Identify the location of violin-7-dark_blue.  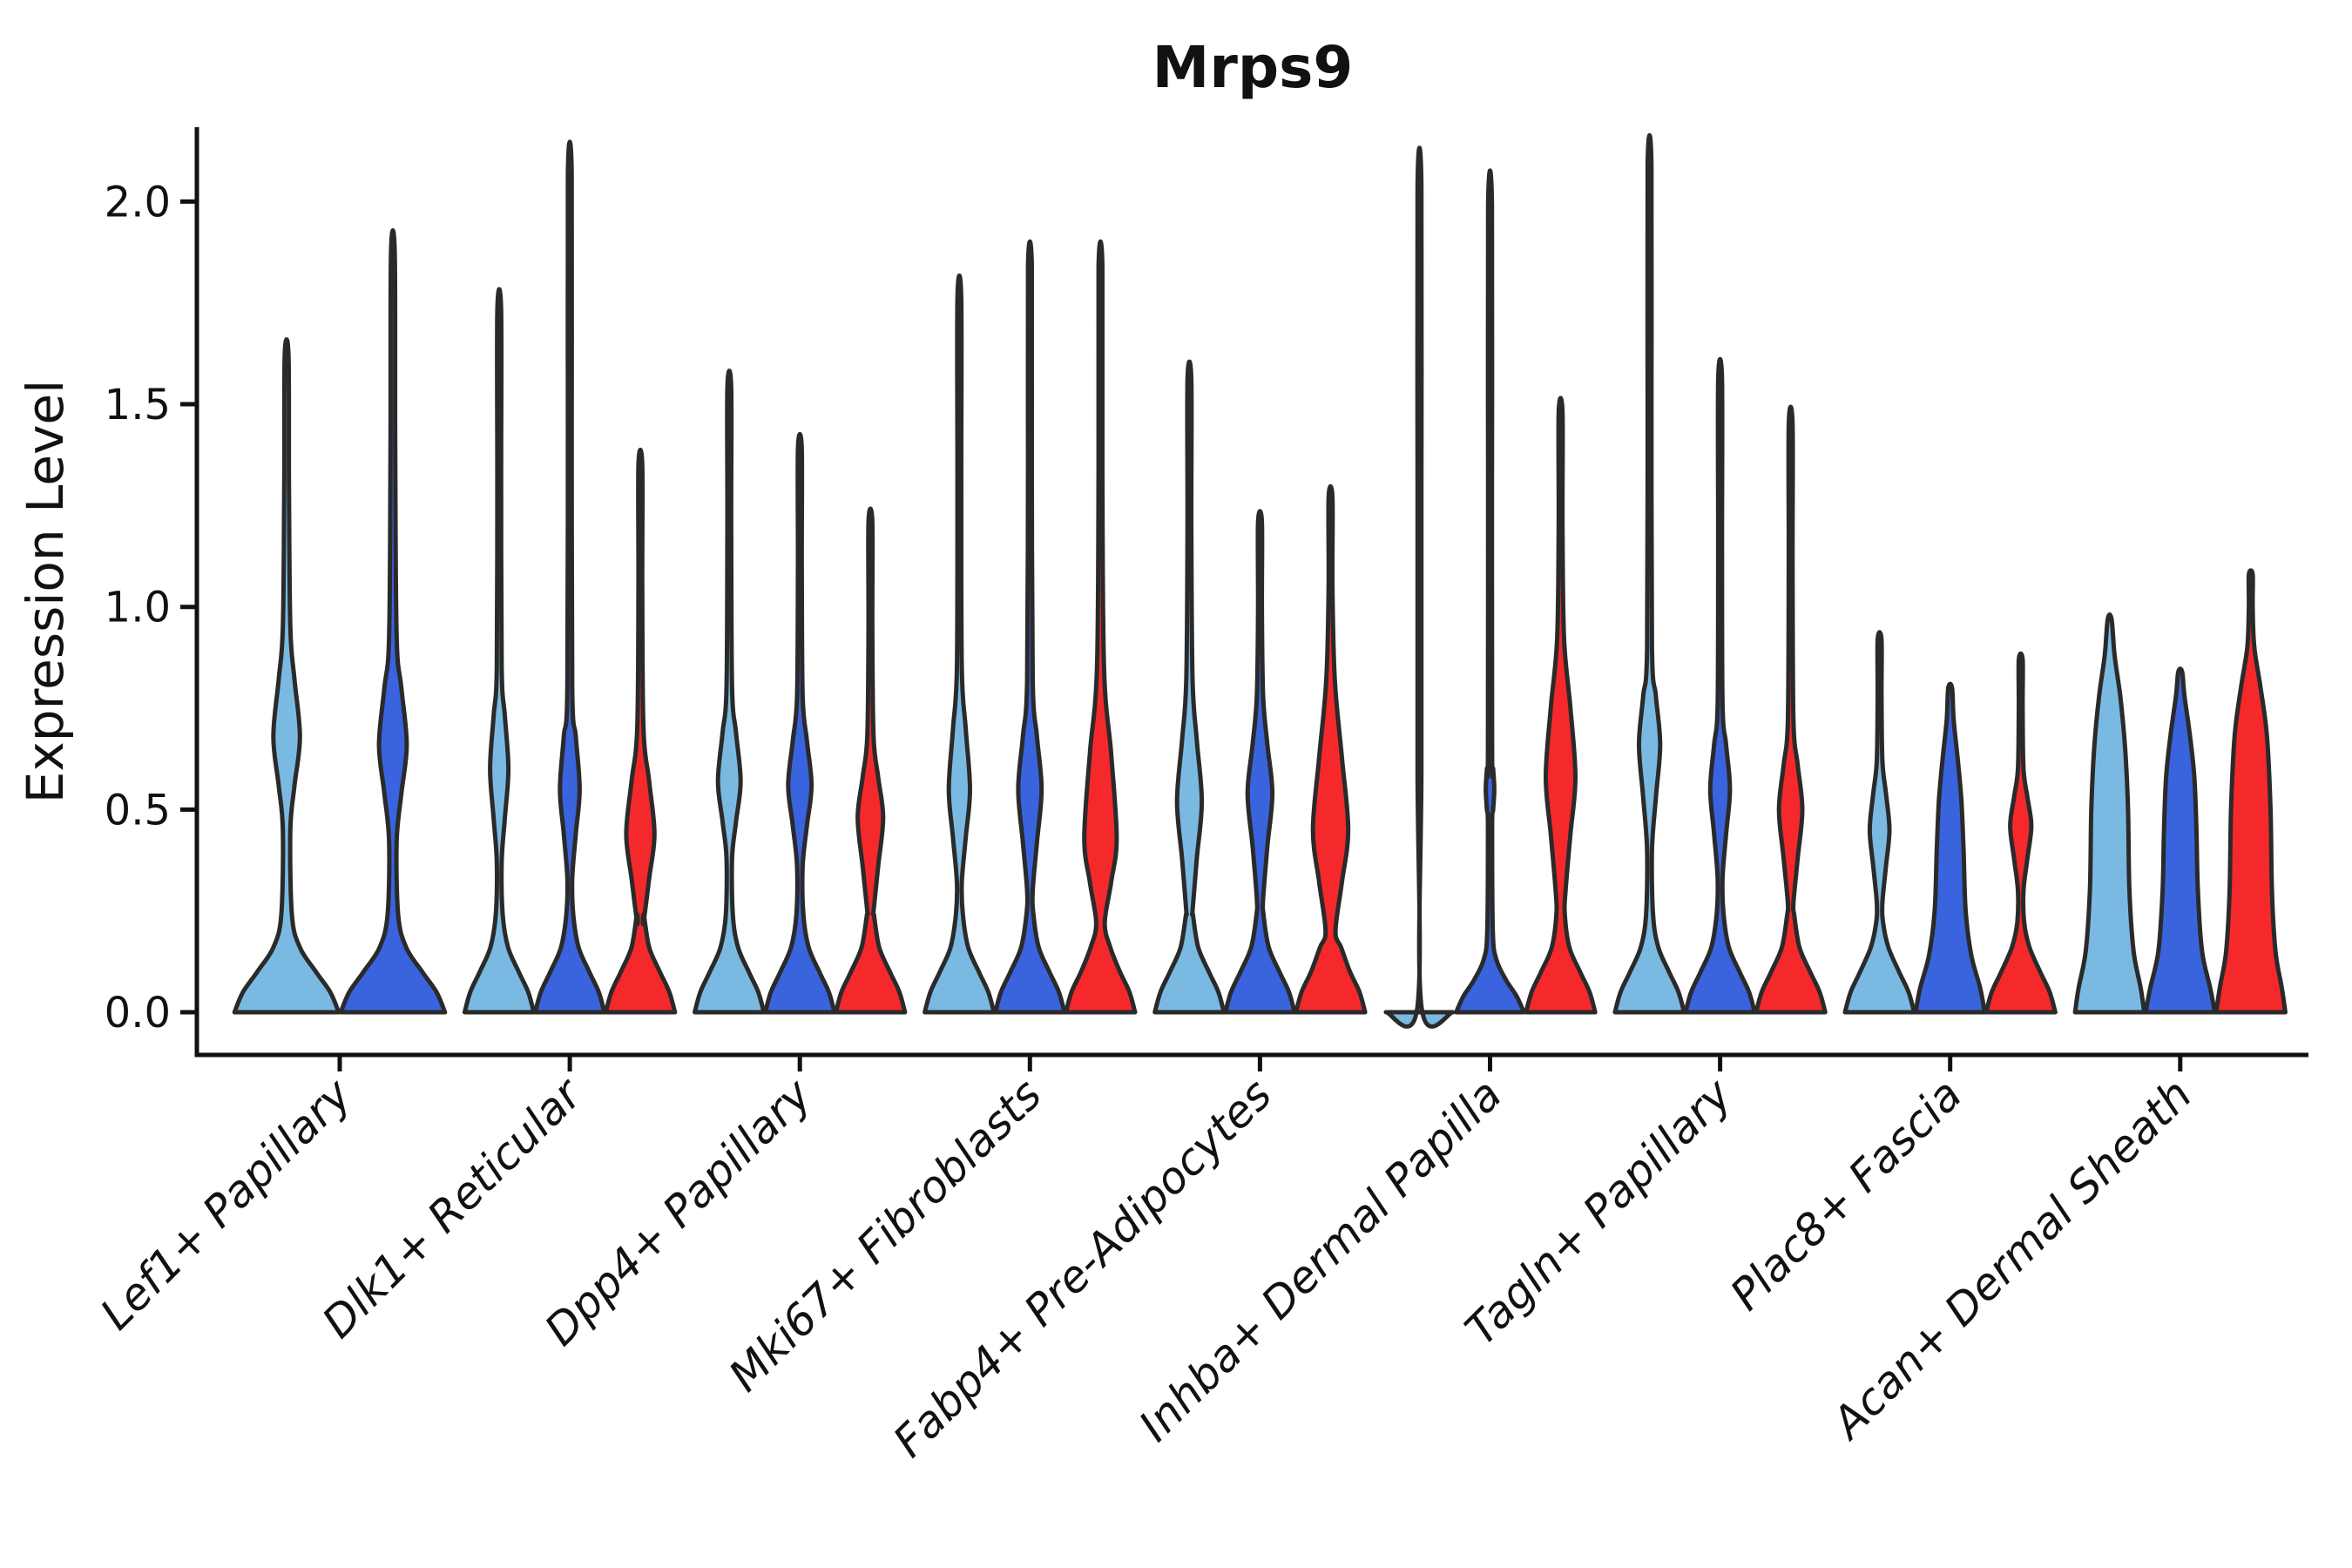
(1950, 848).